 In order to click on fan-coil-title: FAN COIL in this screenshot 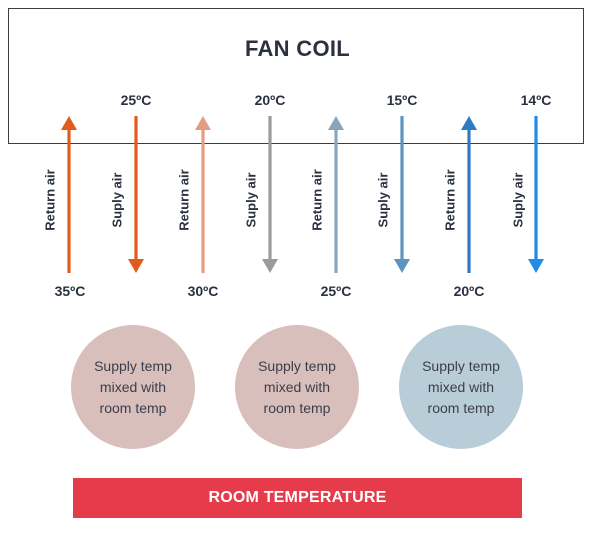, I will do `click(297, 48)`.